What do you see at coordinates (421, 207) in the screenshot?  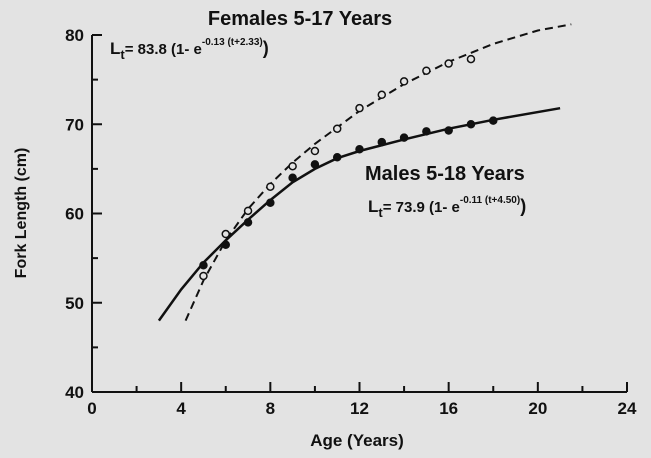 I see `equation-coef: = 73.9 (1- e` at bounding box center [421, 207].